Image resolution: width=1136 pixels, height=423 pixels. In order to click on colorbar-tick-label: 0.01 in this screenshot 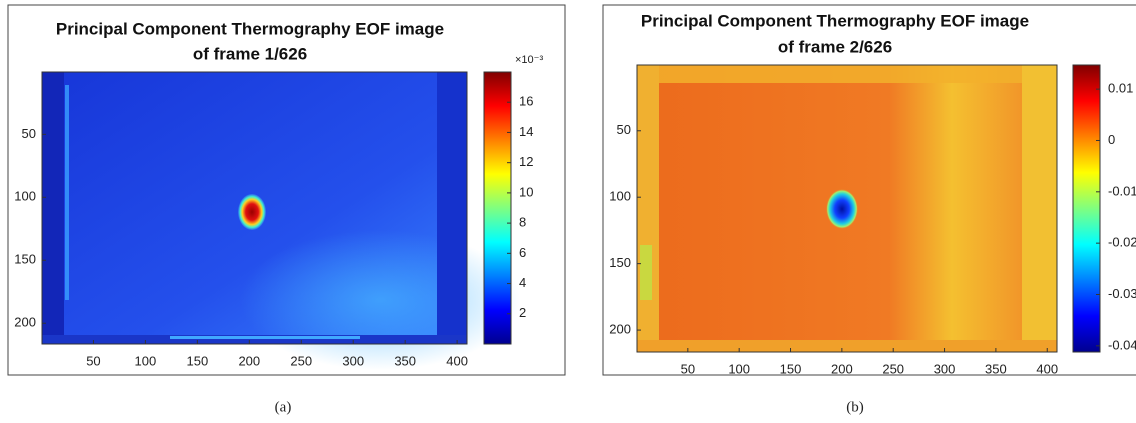, I will do `click(1120, 88)`.